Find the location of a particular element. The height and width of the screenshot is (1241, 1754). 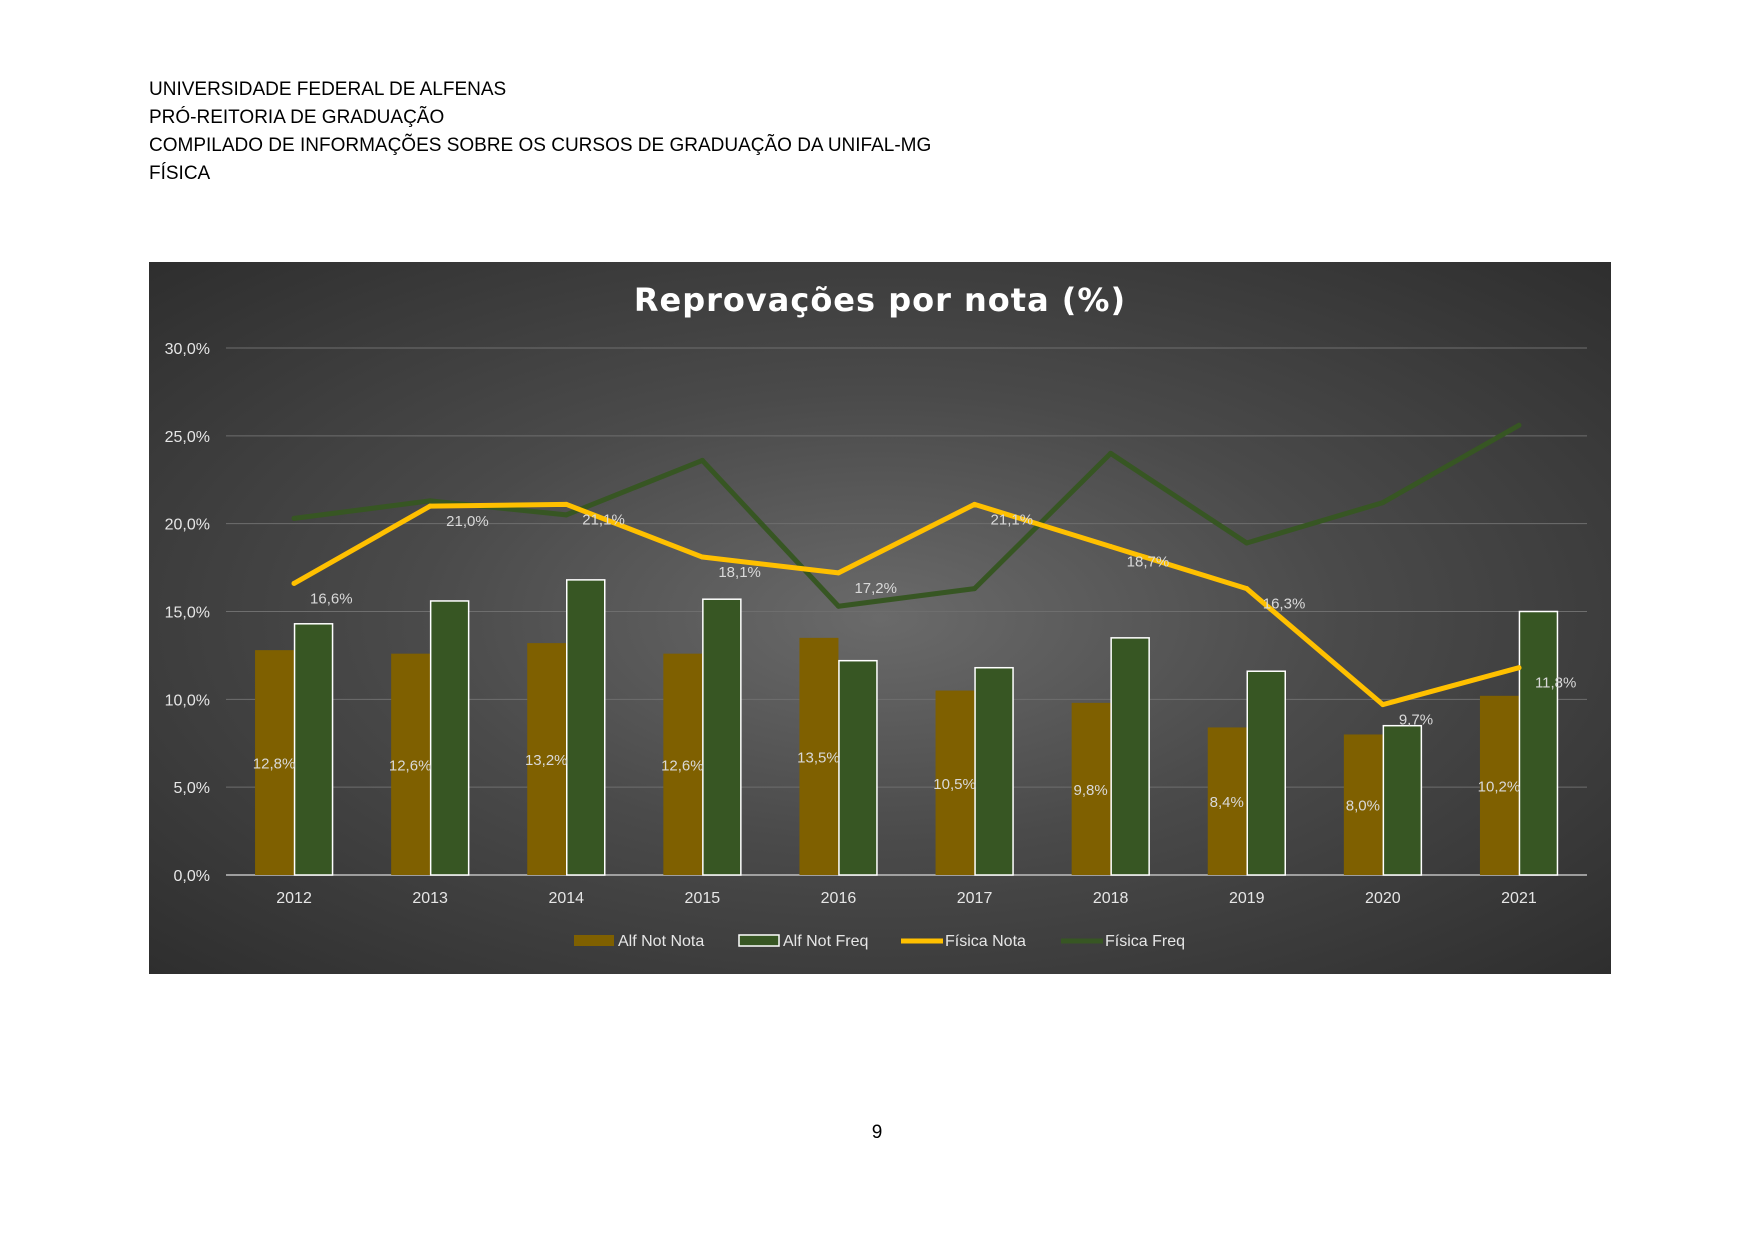

x-tick-label: 2020 is located at coordinates (1383, 898).